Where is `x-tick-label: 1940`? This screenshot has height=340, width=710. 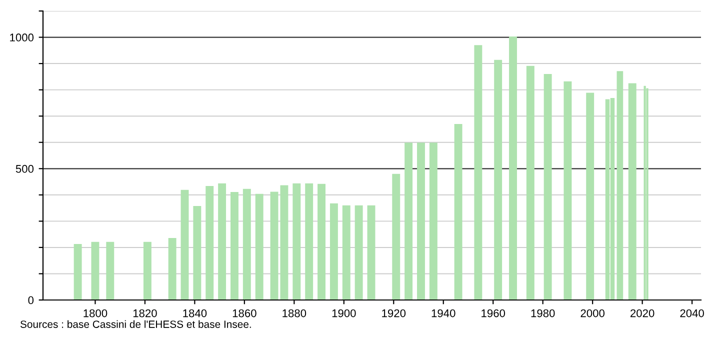 x-tick-label: 1940 is located at coordinates (444, 313).